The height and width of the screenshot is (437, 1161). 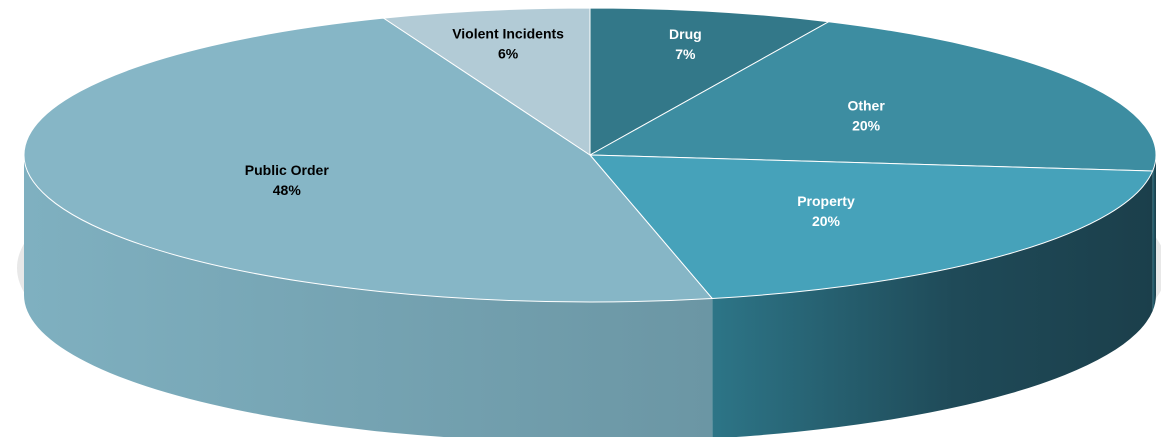 What do you see at coordinates (508, 33) in the screenshot?
I see `slice-name-violent-incidents: Violent Incidents` at bounding box center [508, 33].